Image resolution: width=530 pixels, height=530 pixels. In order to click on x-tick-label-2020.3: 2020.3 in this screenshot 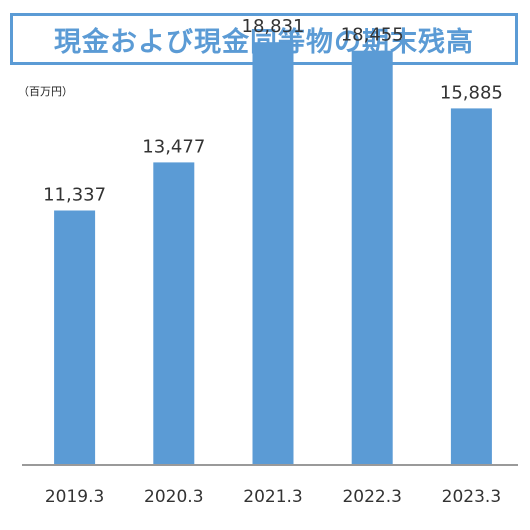, I will do `click(173, 497)`.